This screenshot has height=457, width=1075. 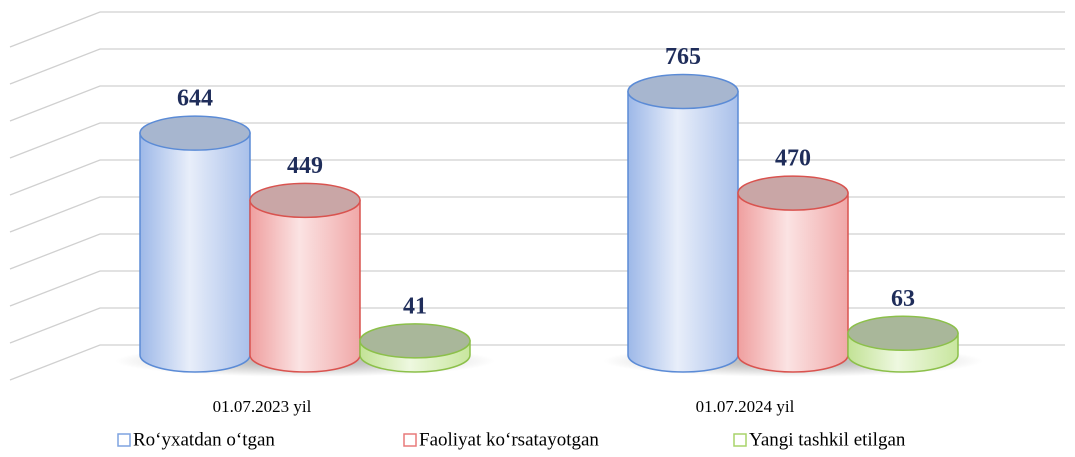 I want to click on x-tick-label: 01.07.2024 yil, so click(x=745, y=406).